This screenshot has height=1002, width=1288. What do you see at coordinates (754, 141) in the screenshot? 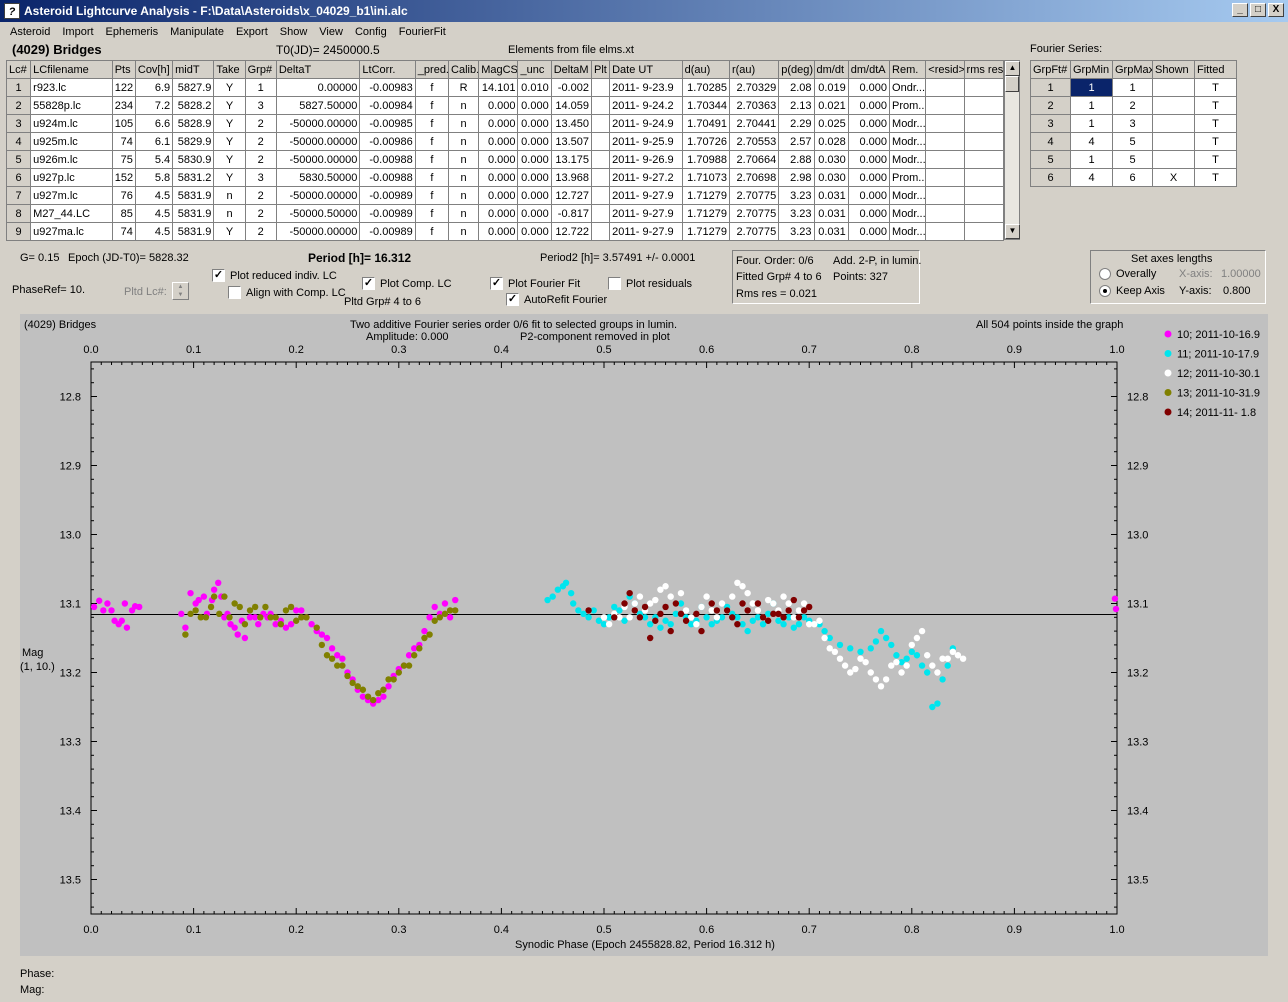
I see `table-cell: 2.70553` at bounding box center [754, 141].